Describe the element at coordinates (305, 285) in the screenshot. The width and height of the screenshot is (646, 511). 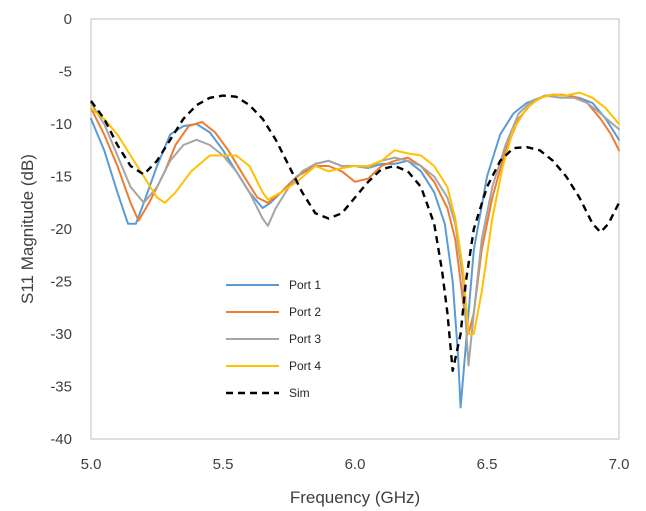
I see `legend-label-port-1: Port 1` at that location.